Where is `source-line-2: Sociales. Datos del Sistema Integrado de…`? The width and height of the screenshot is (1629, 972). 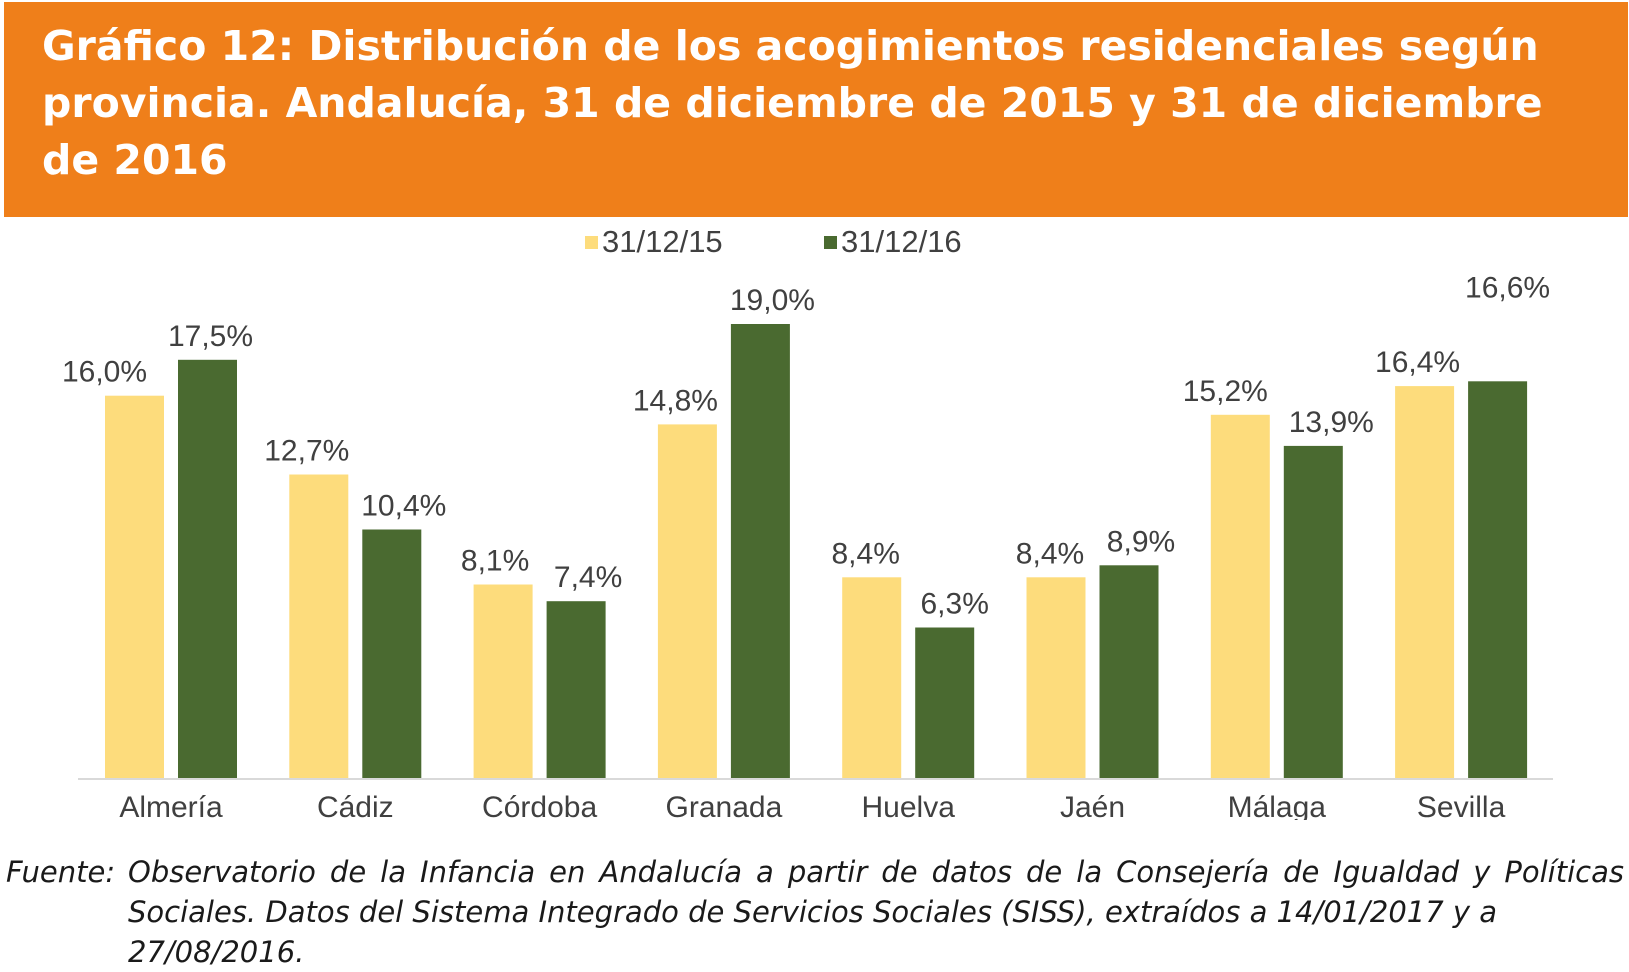 source-line-2: Sociales. Datos del Sistema Integrado de… is located at coordinates (813, 932).